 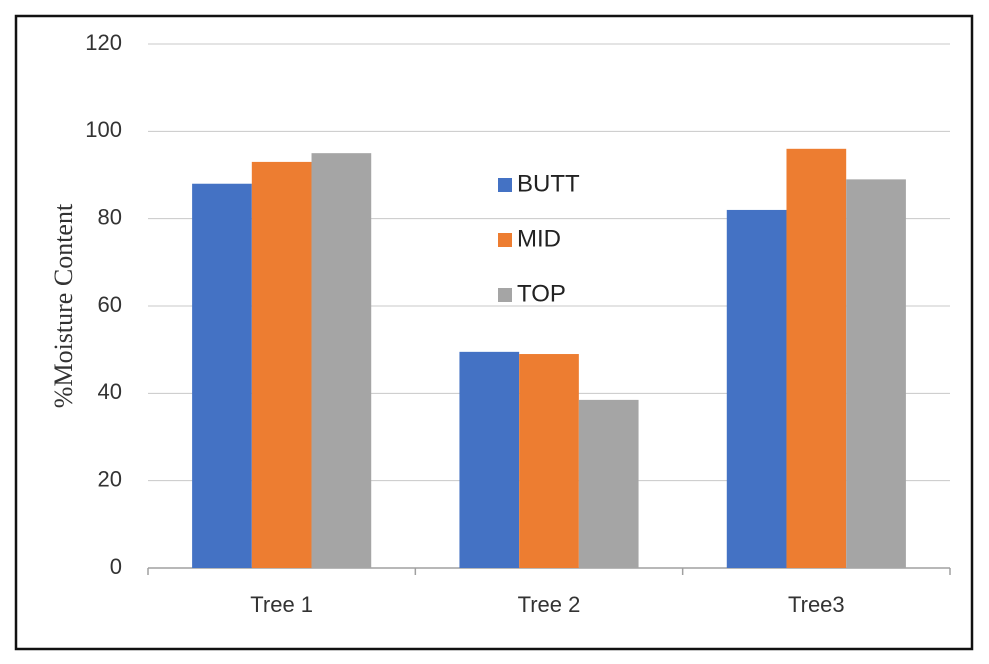 I want to click on y-axis-label: %Moisture Content, so click(x=63, y=305).